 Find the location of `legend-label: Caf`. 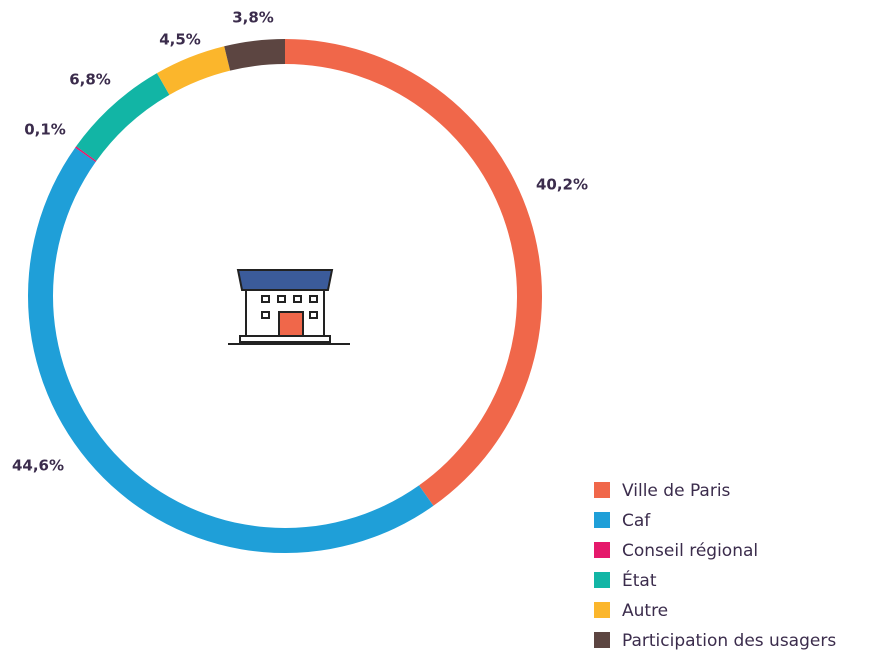

legend-label: Caf is located at coordinates (636, 521).